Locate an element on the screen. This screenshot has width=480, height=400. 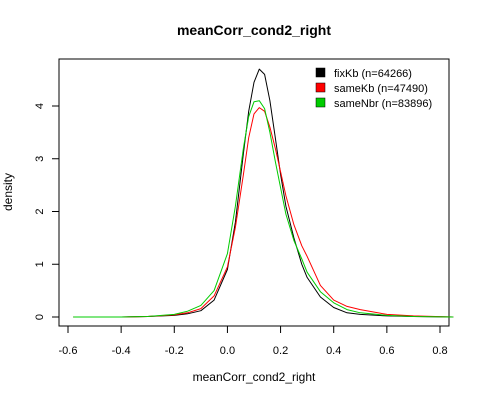
x-tick-label: 0.4 is located at coordinates (333, 351).